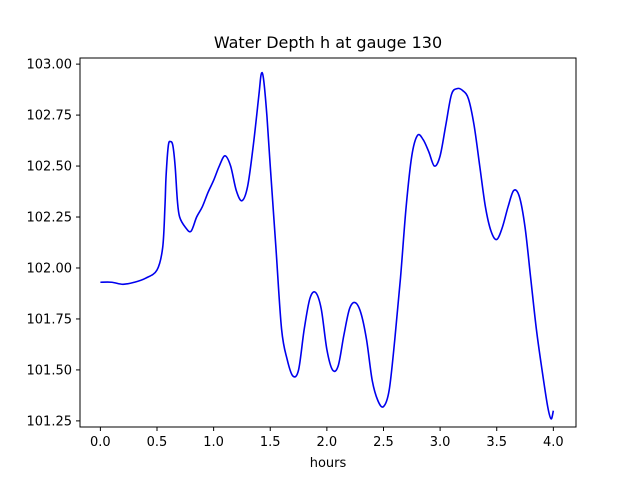 This screenshot has height=480, width=640. What do you see at coordinates (383, 442) in the screenshot?
I see `x-tick-label: 2.5` at bounding box center [383, 442].